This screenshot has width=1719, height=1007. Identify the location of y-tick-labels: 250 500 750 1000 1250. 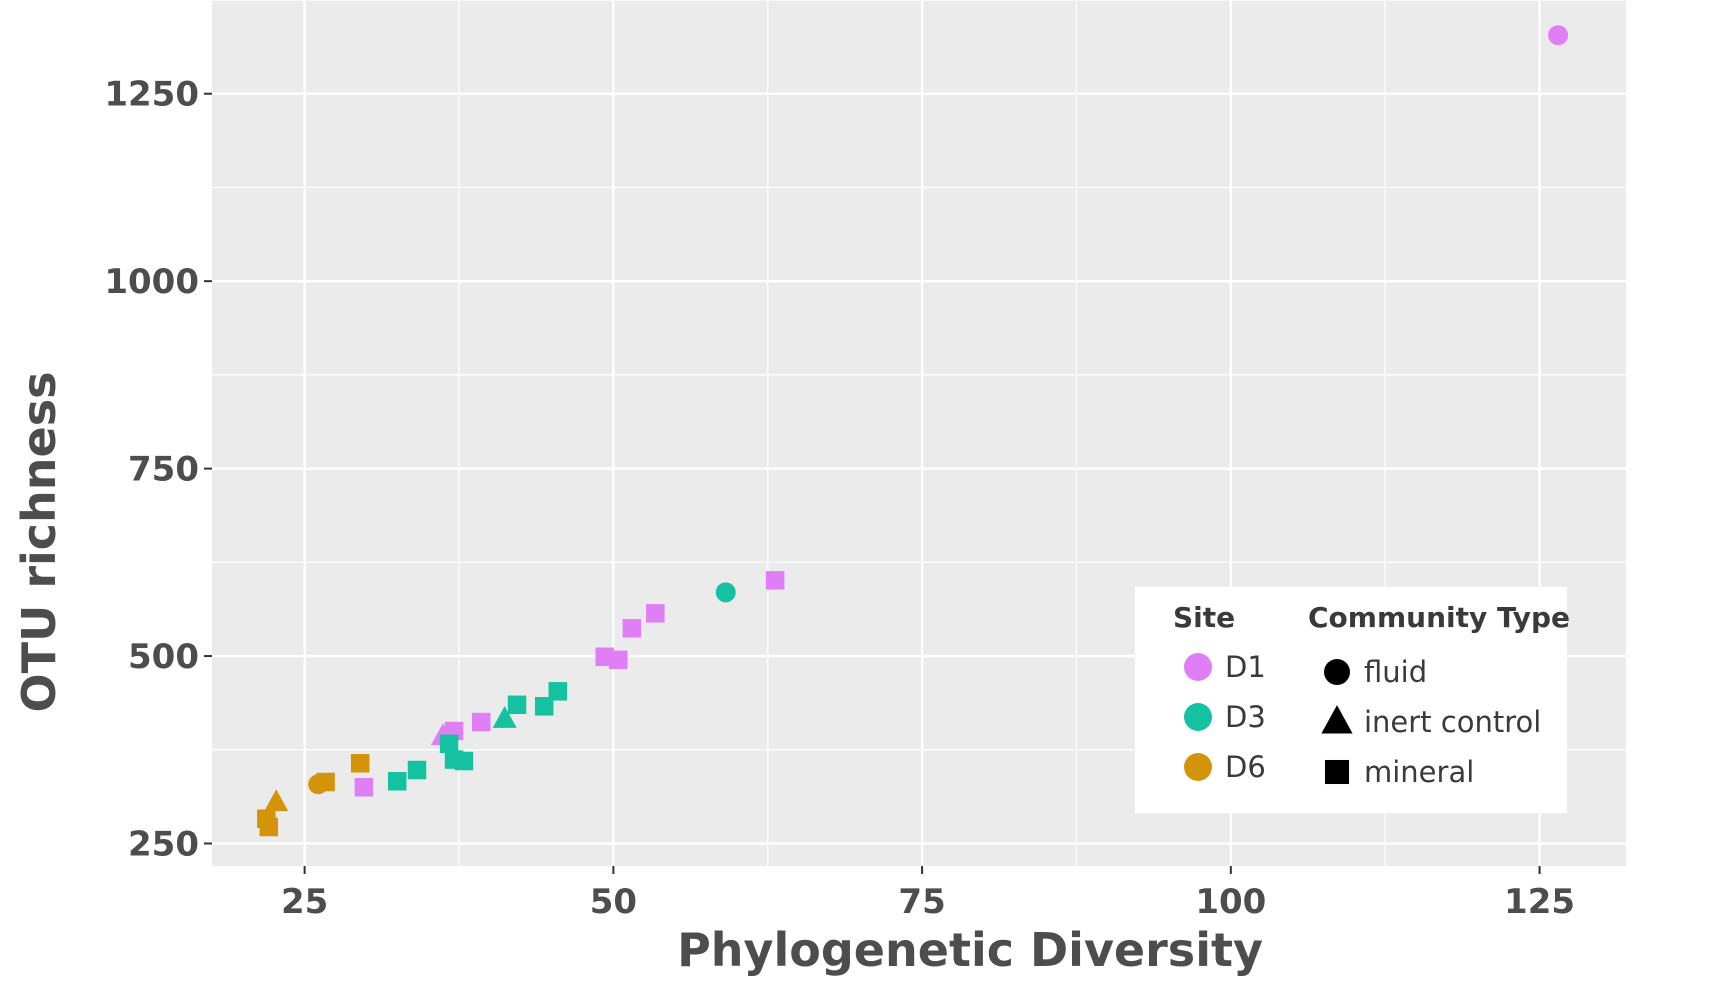
(151, 470).